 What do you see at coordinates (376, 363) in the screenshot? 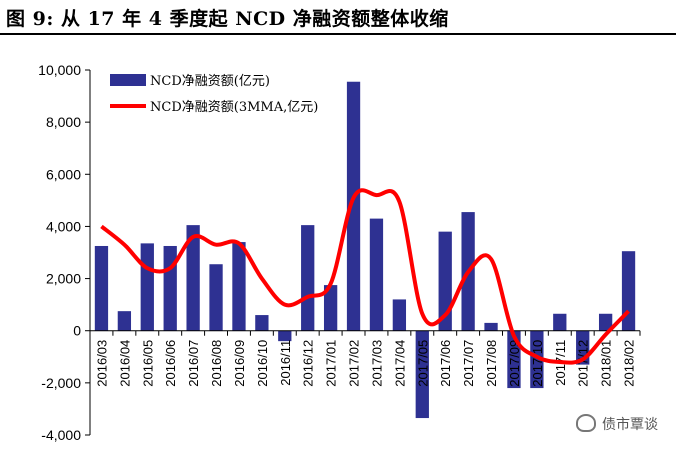
I see `x-tick-label: 2017/03` at bounding box center [376, 363].